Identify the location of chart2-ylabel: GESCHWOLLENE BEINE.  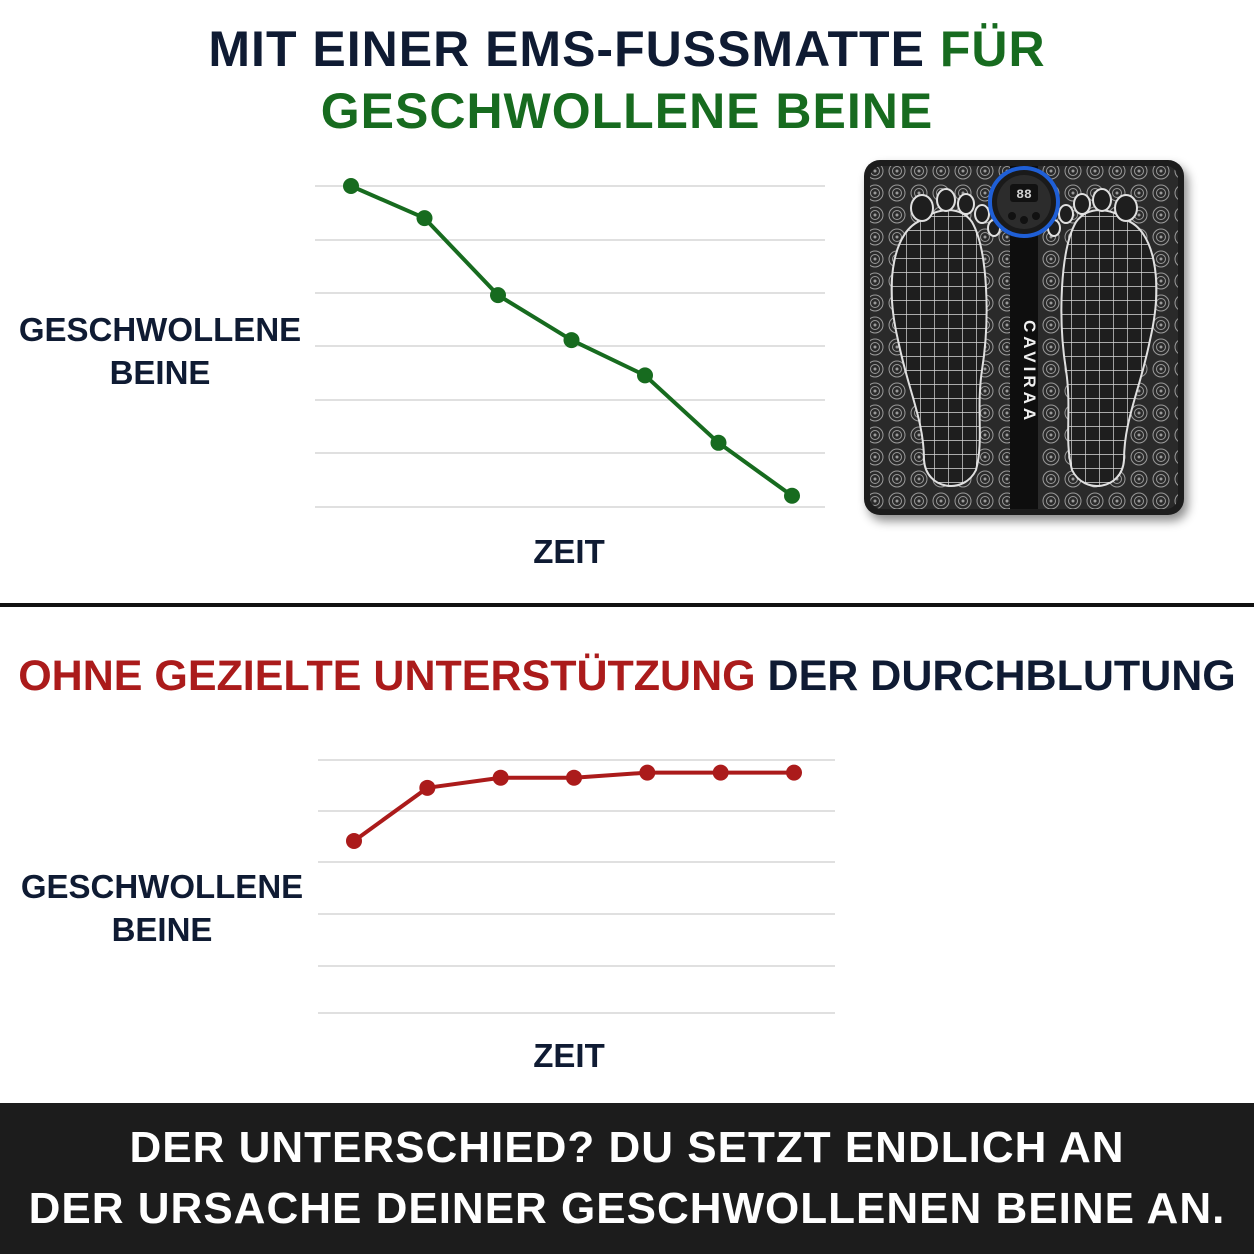
(162, 908).